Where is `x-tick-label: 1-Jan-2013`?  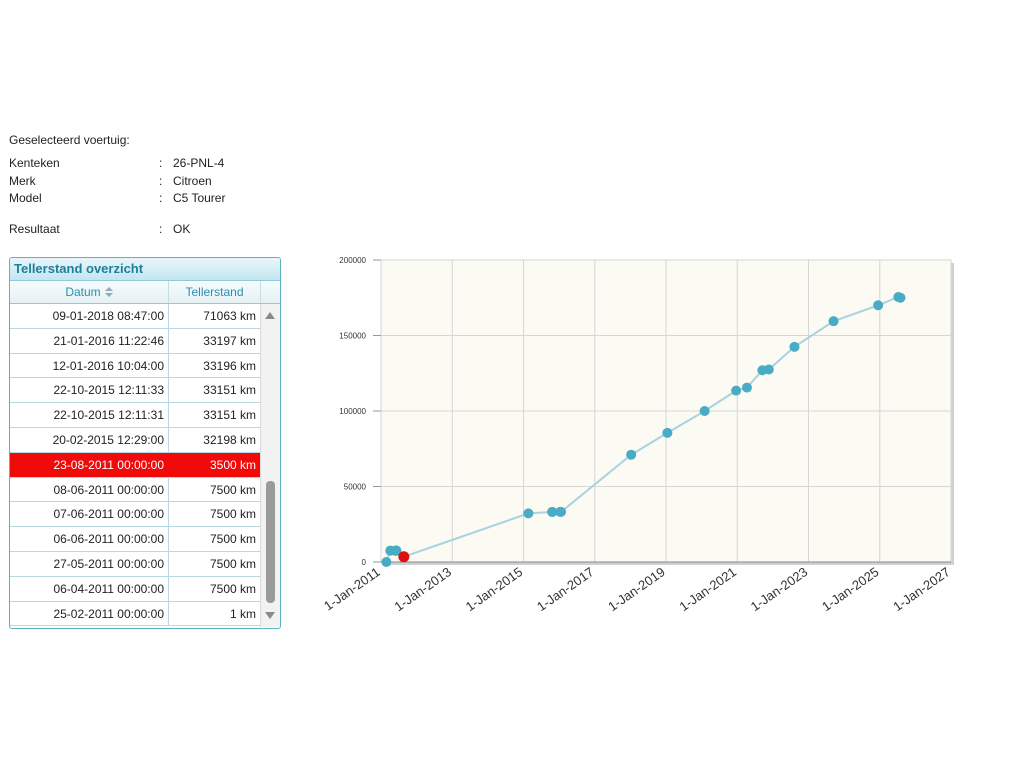
x-tick-label: 1-Jan-2013 is located at coordinates (423, 589).